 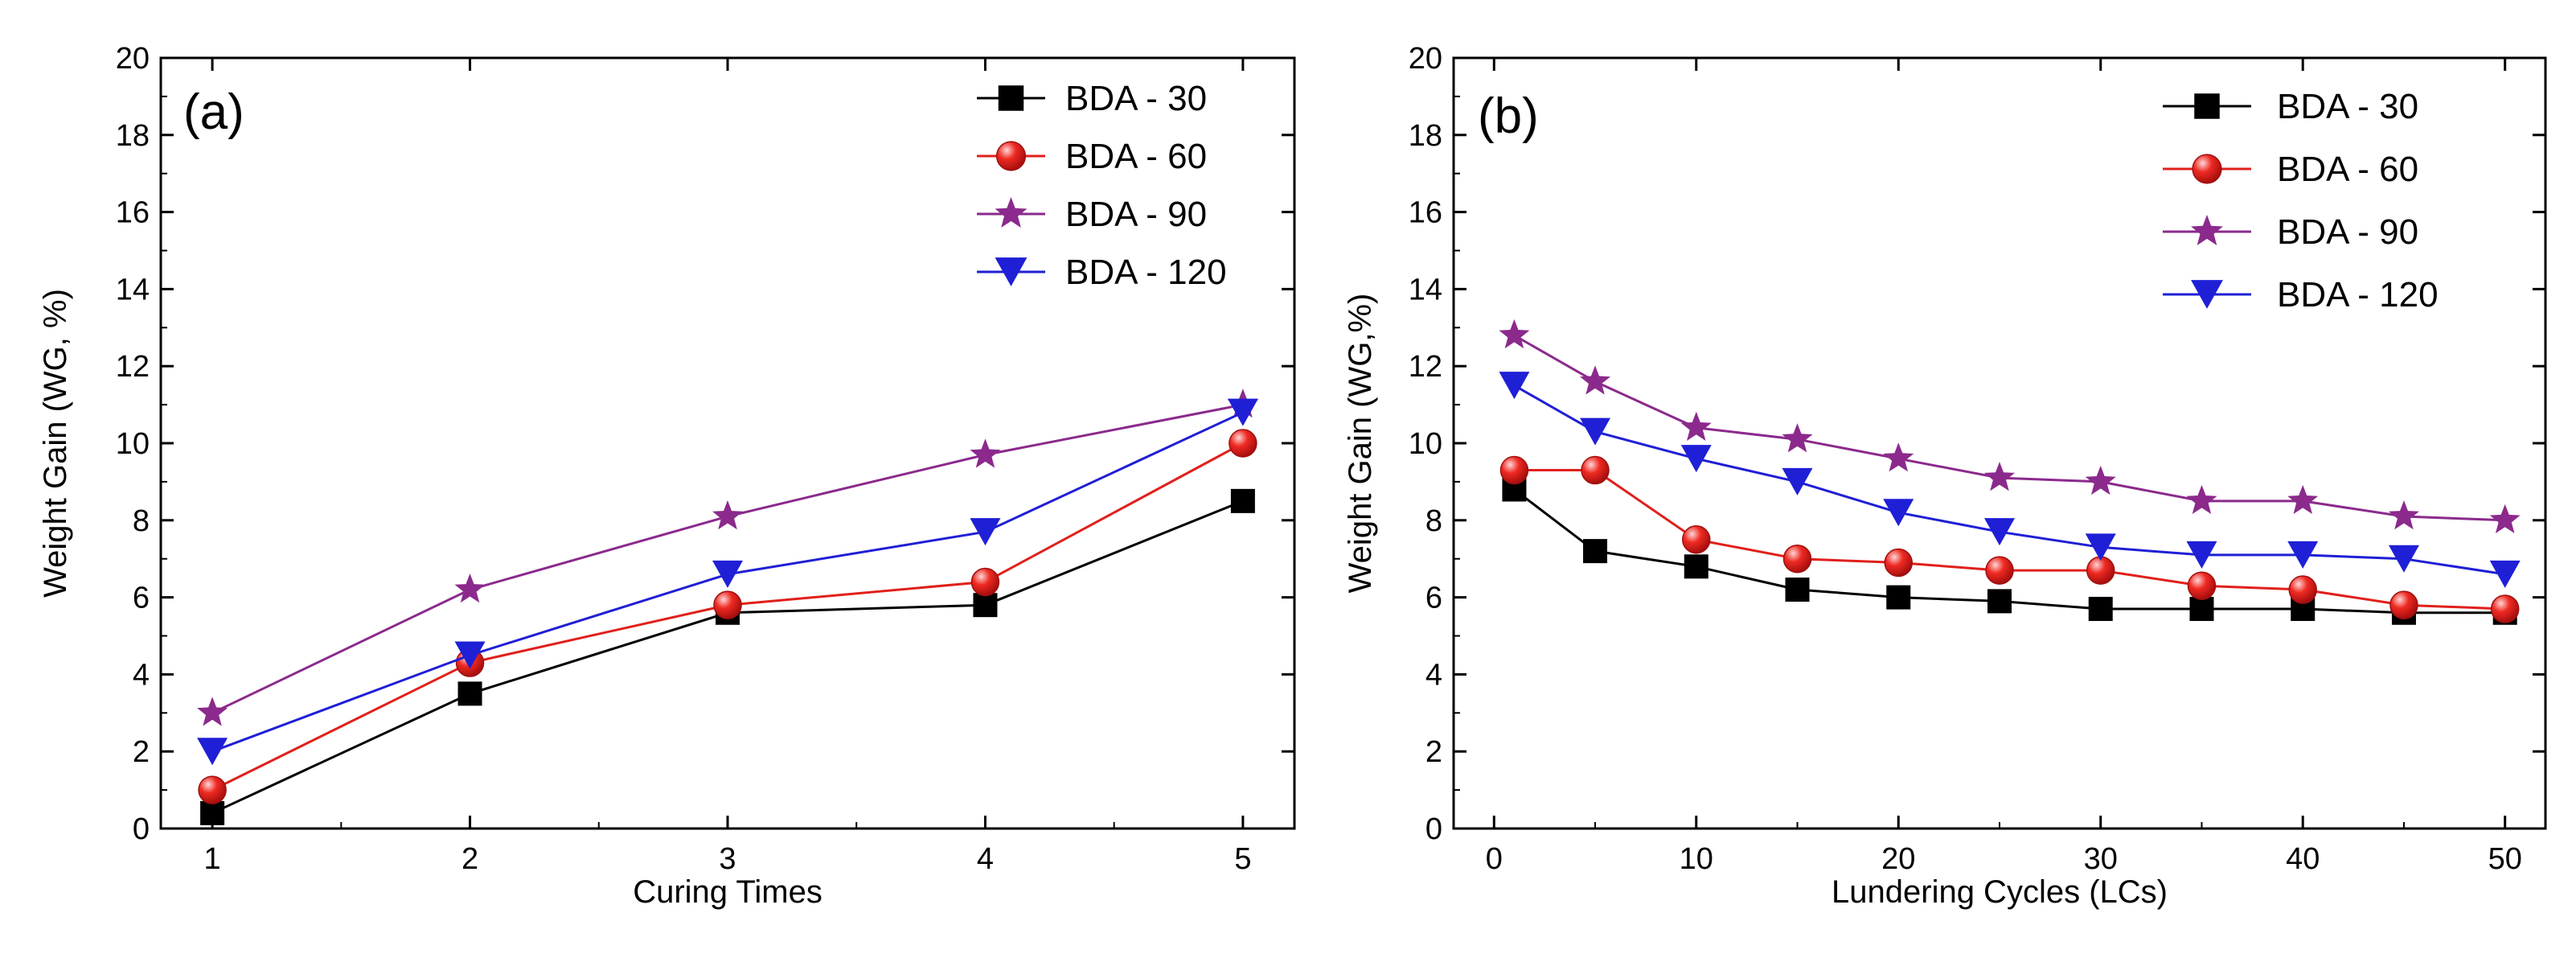 What do you see at coordinates (1494, 859) in the screenshot?
I see `x-tick-label: 0` at bounding box center [1494, 859].